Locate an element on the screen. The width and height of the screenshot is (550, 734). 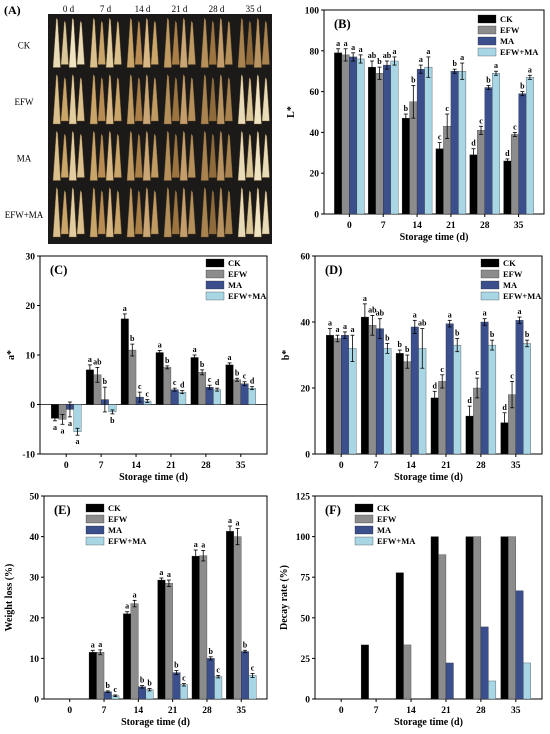
plot-frame is located at coordinates (434, 112).